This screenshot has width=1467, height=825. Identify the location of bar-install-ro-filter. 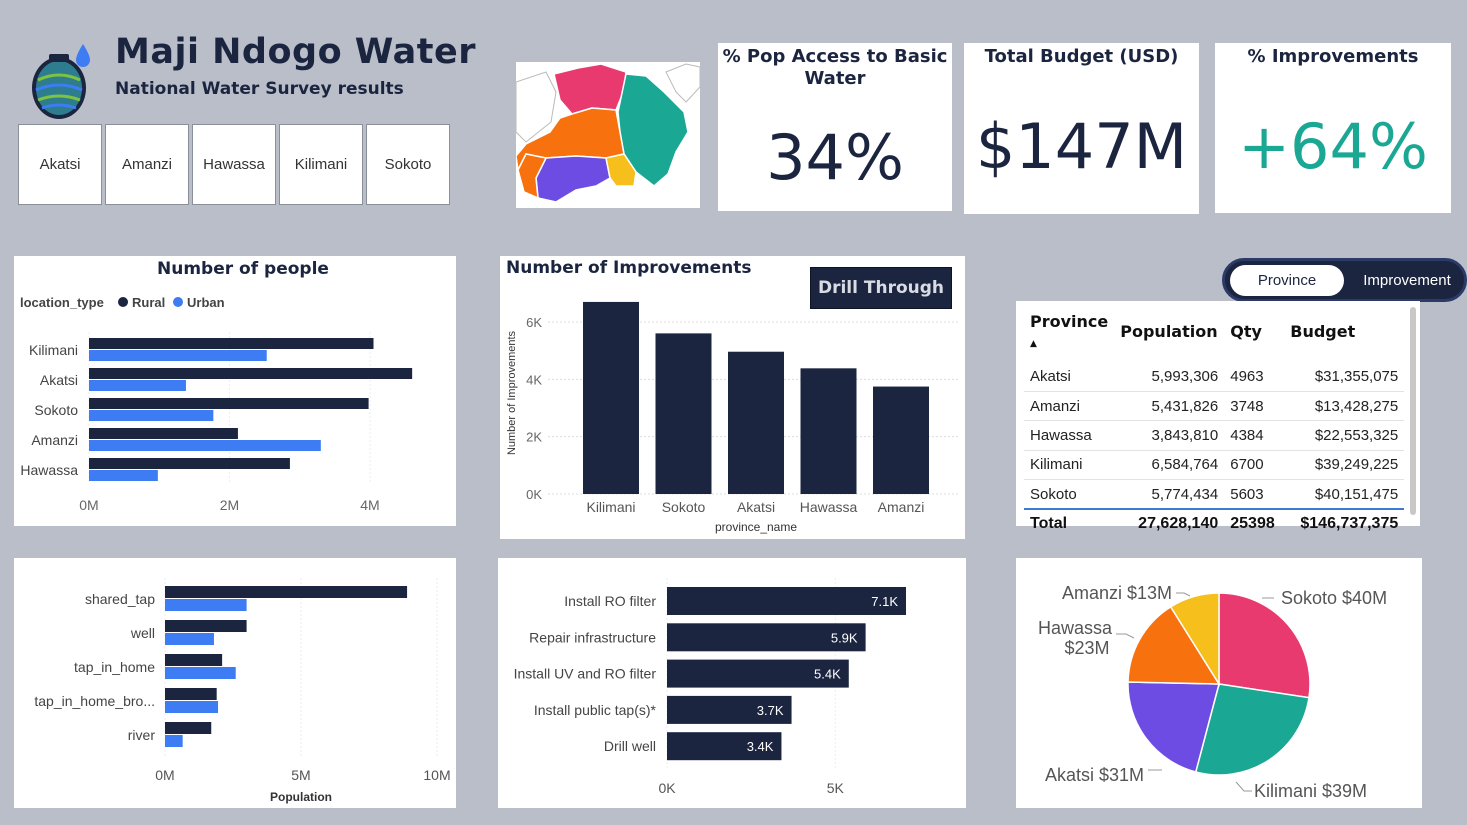
(786, 601).